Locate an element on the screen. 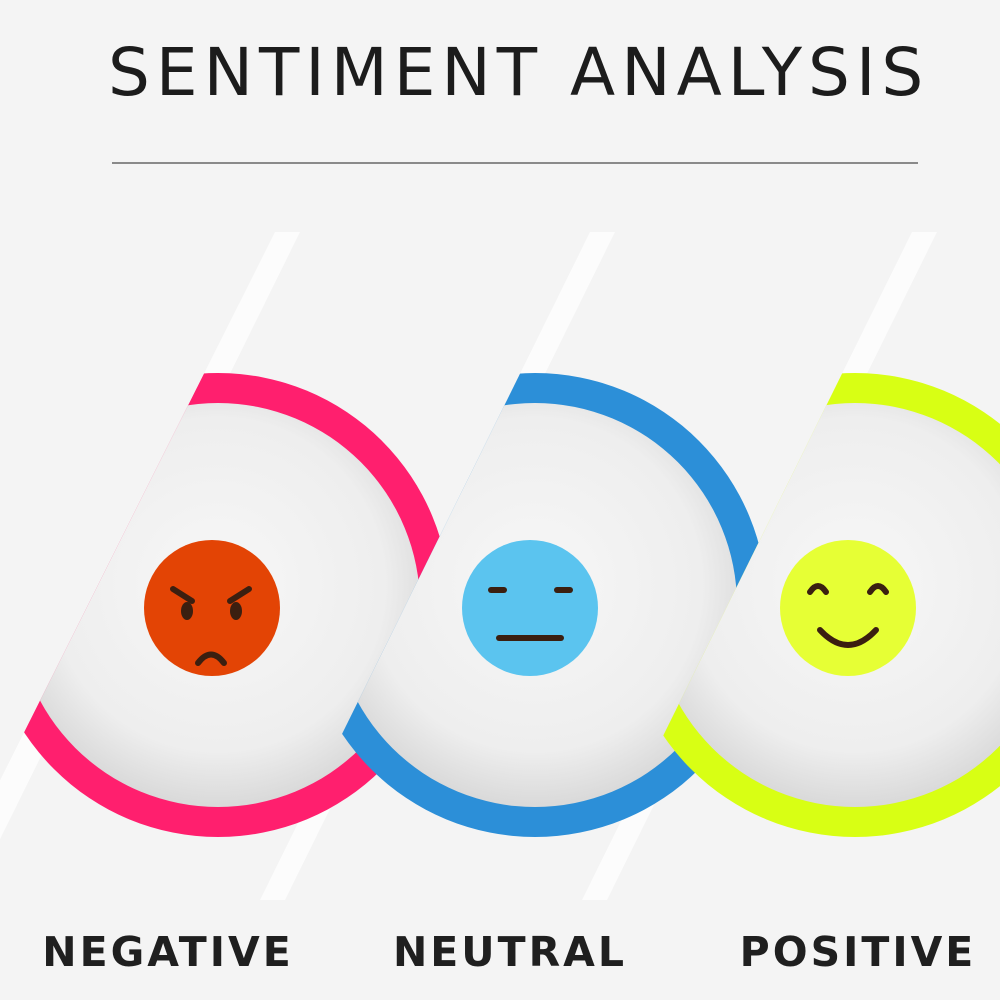 The height and width of the screenshot is (1000, 1000). neutral-face-icon is located at coordinates (530, 608).